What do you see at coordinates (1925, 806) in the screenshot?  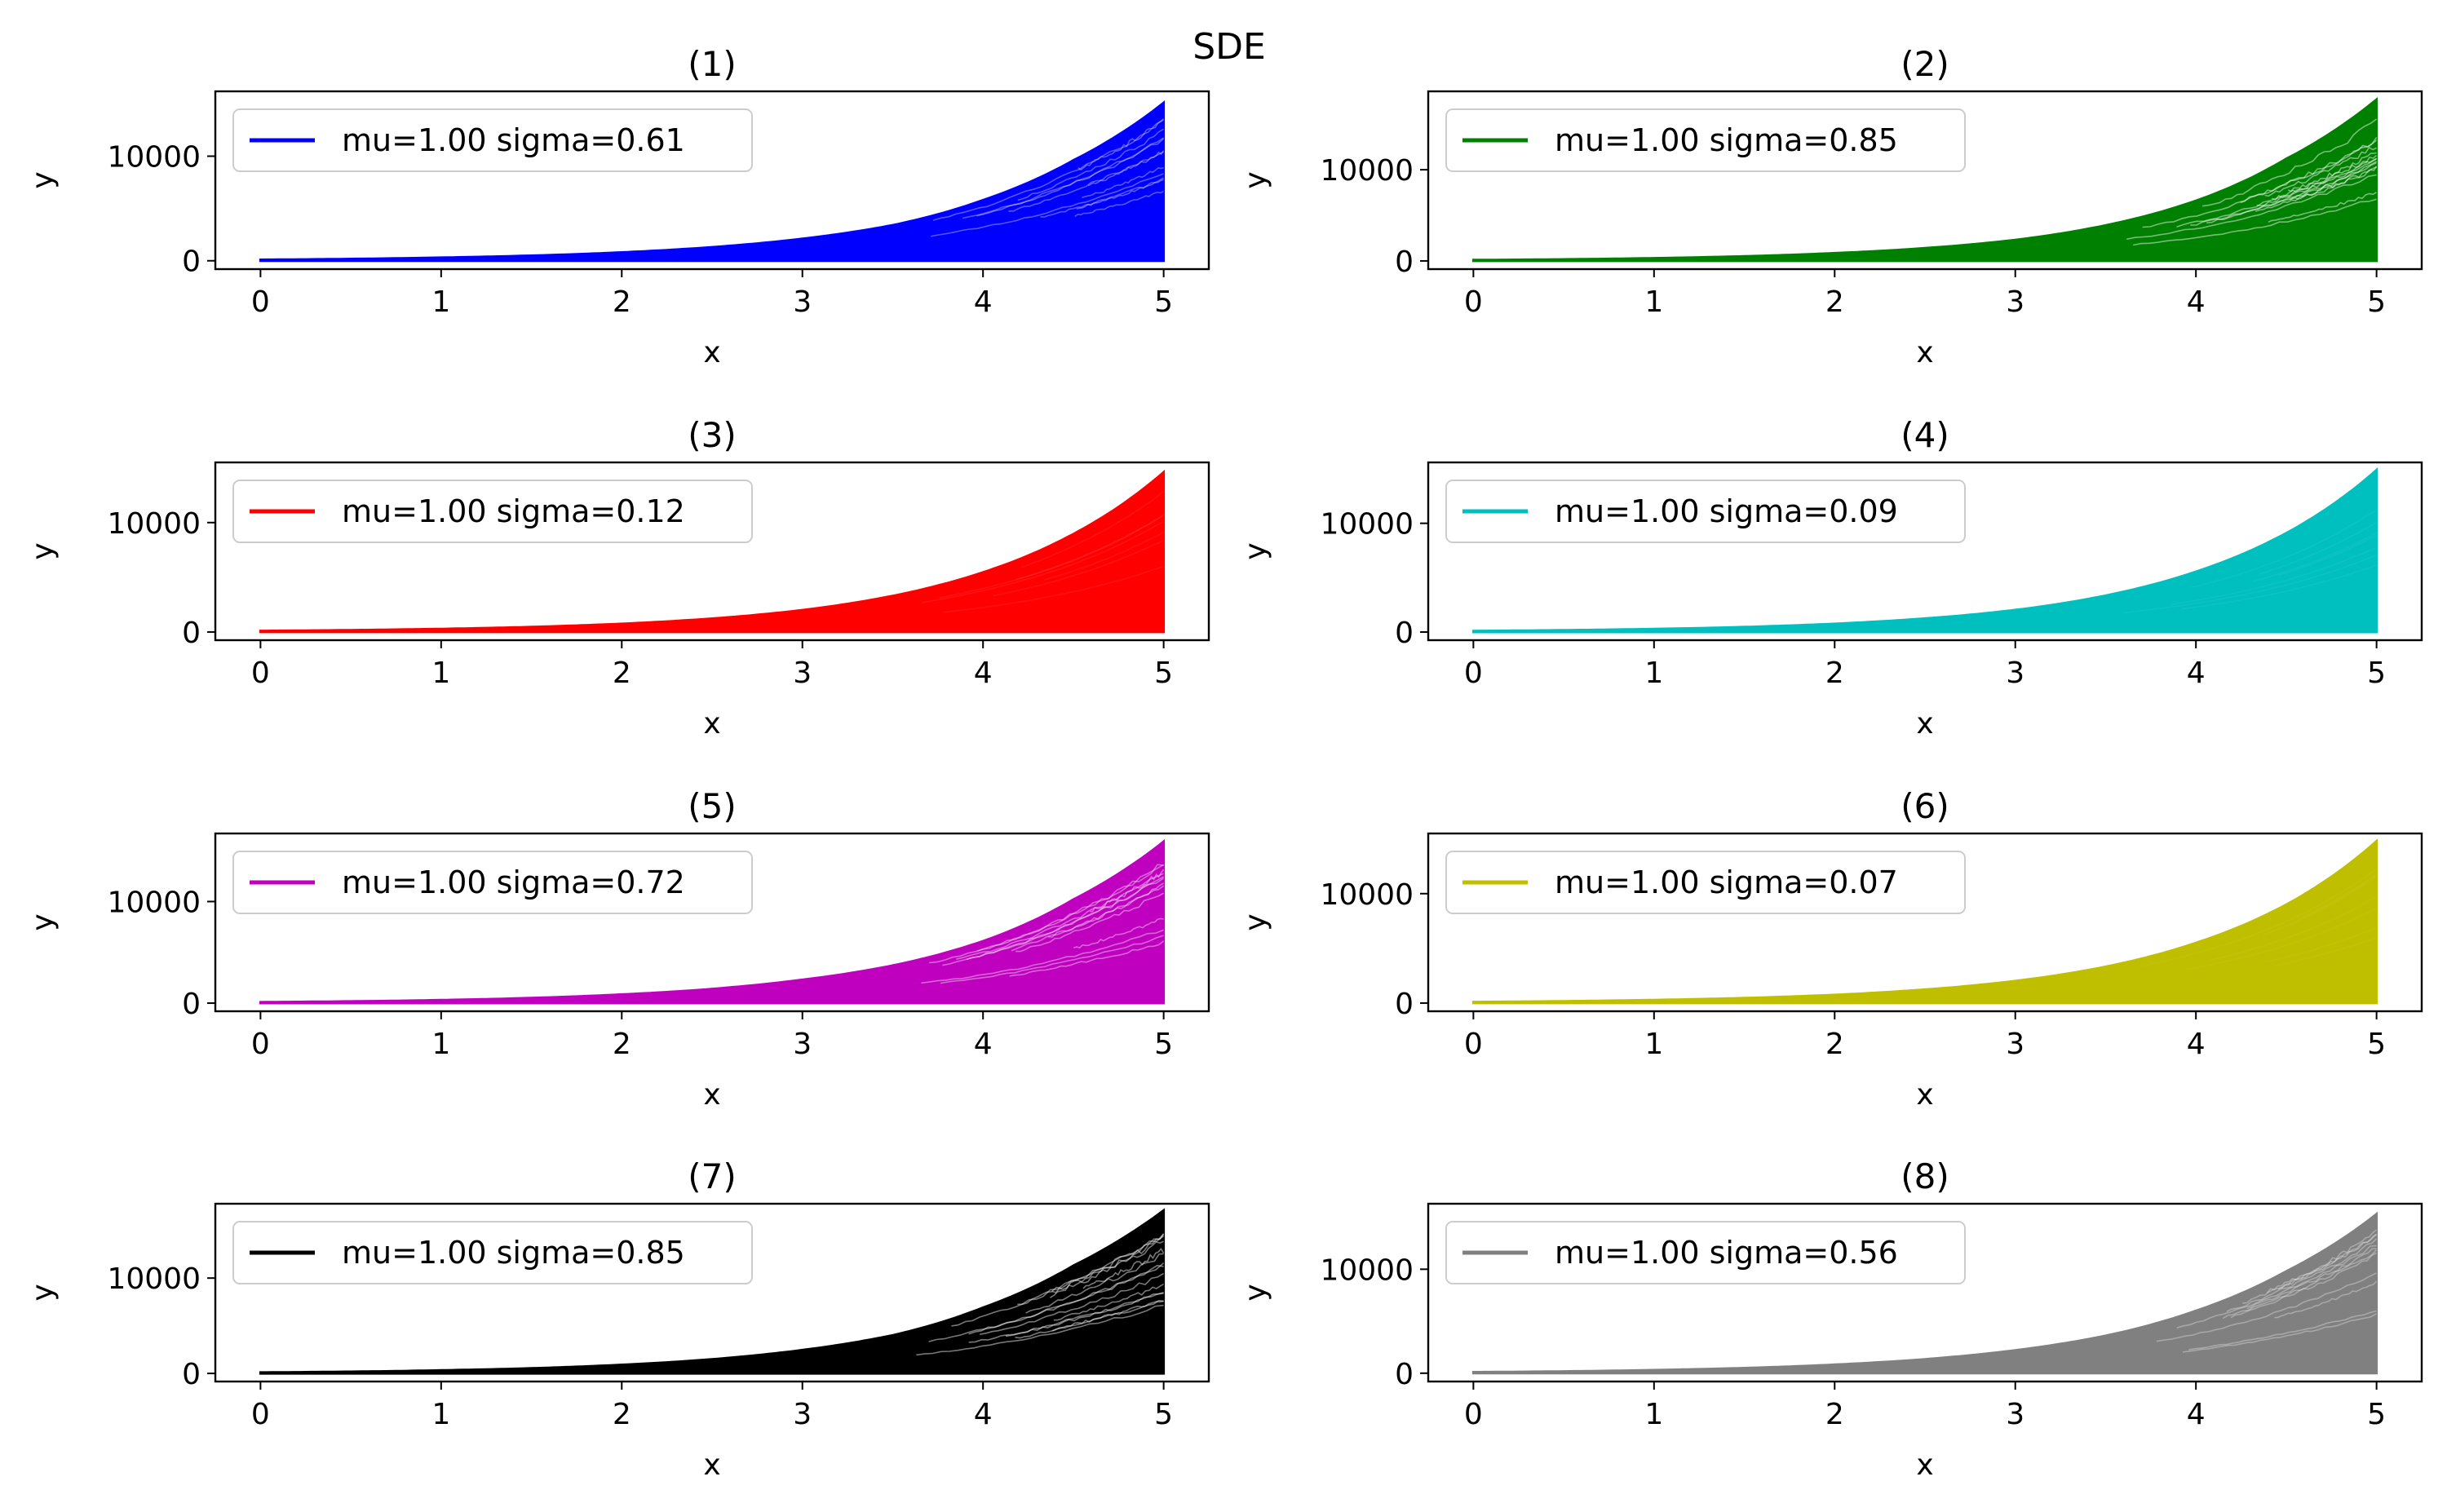 I see `subplot-title: (6)` at bounding box center [1925, 806].